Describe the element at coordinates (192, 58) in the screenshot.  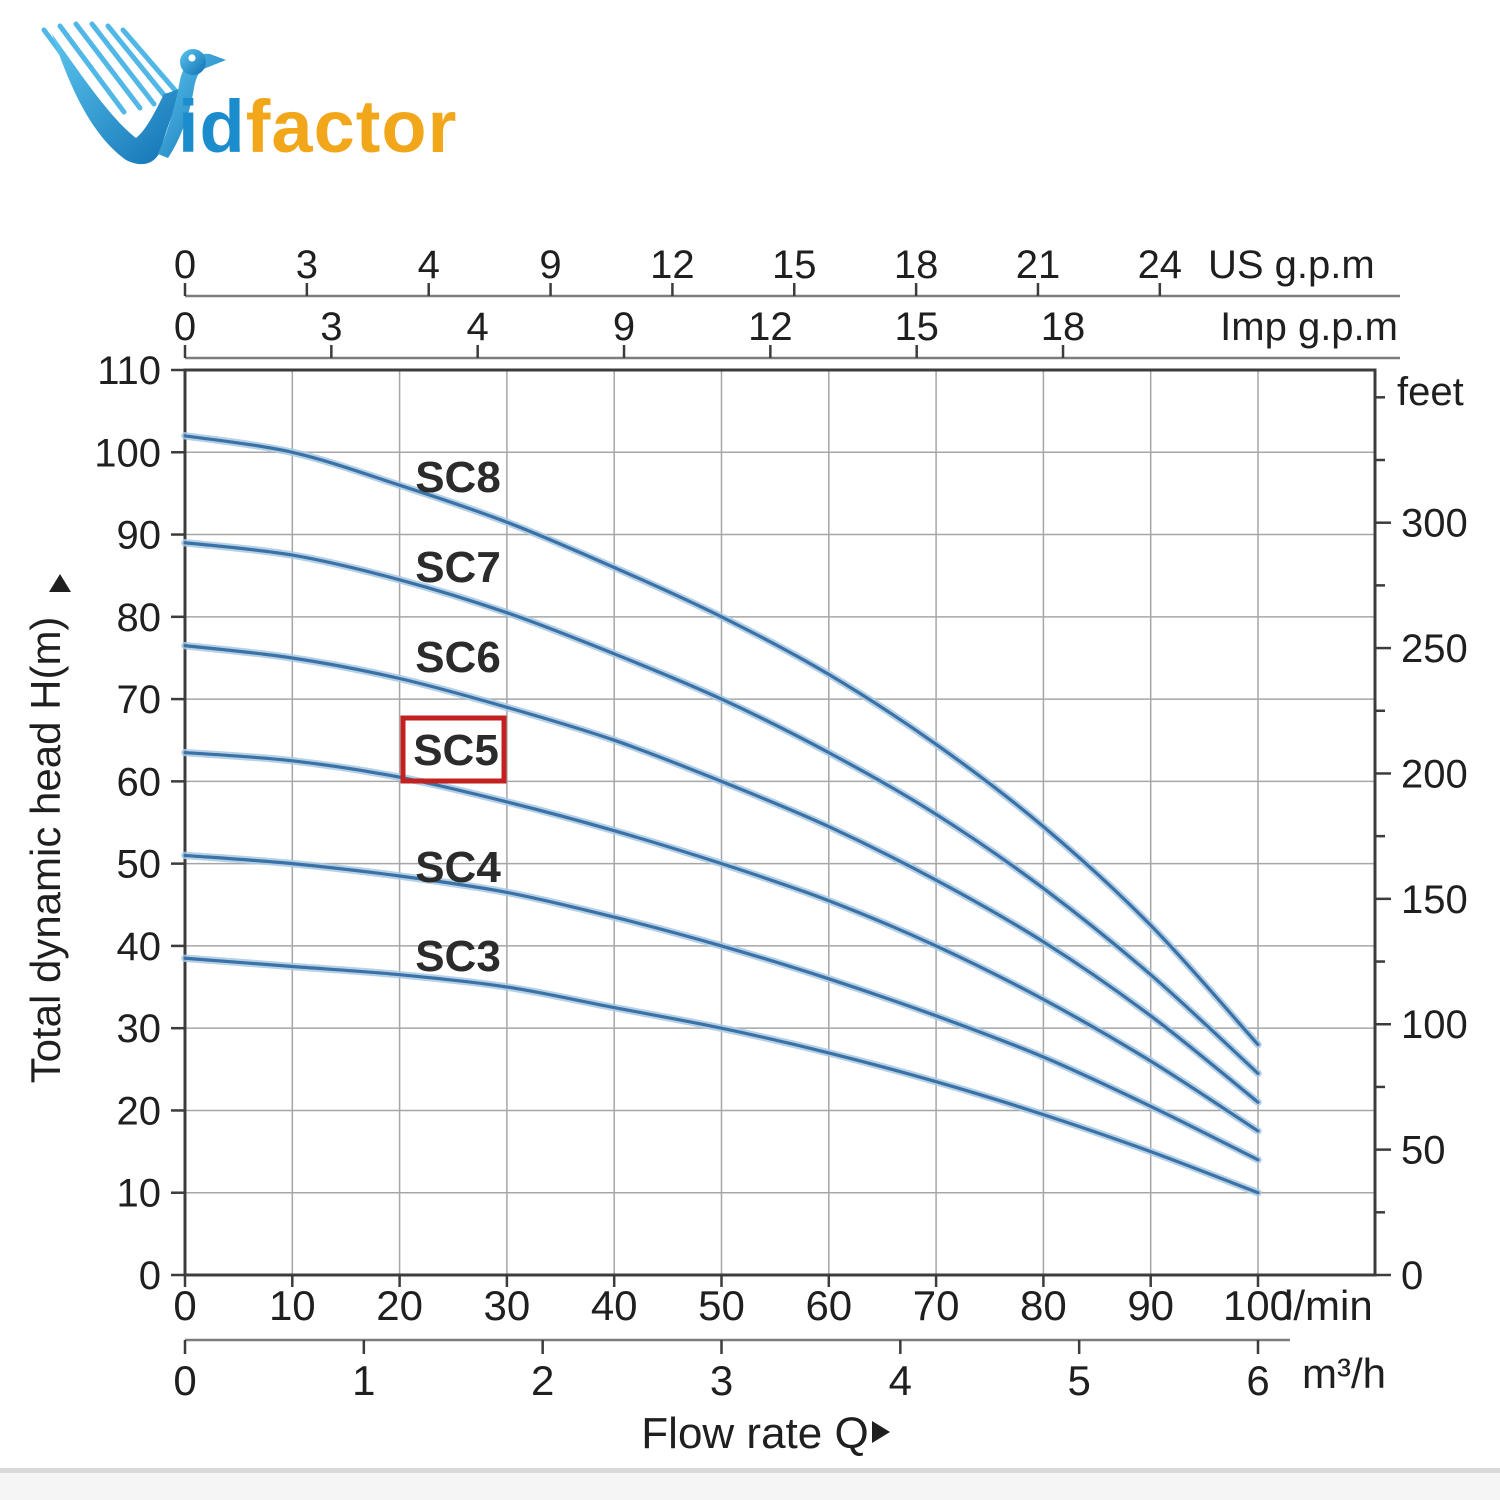
I see `bird-eye` at that location.